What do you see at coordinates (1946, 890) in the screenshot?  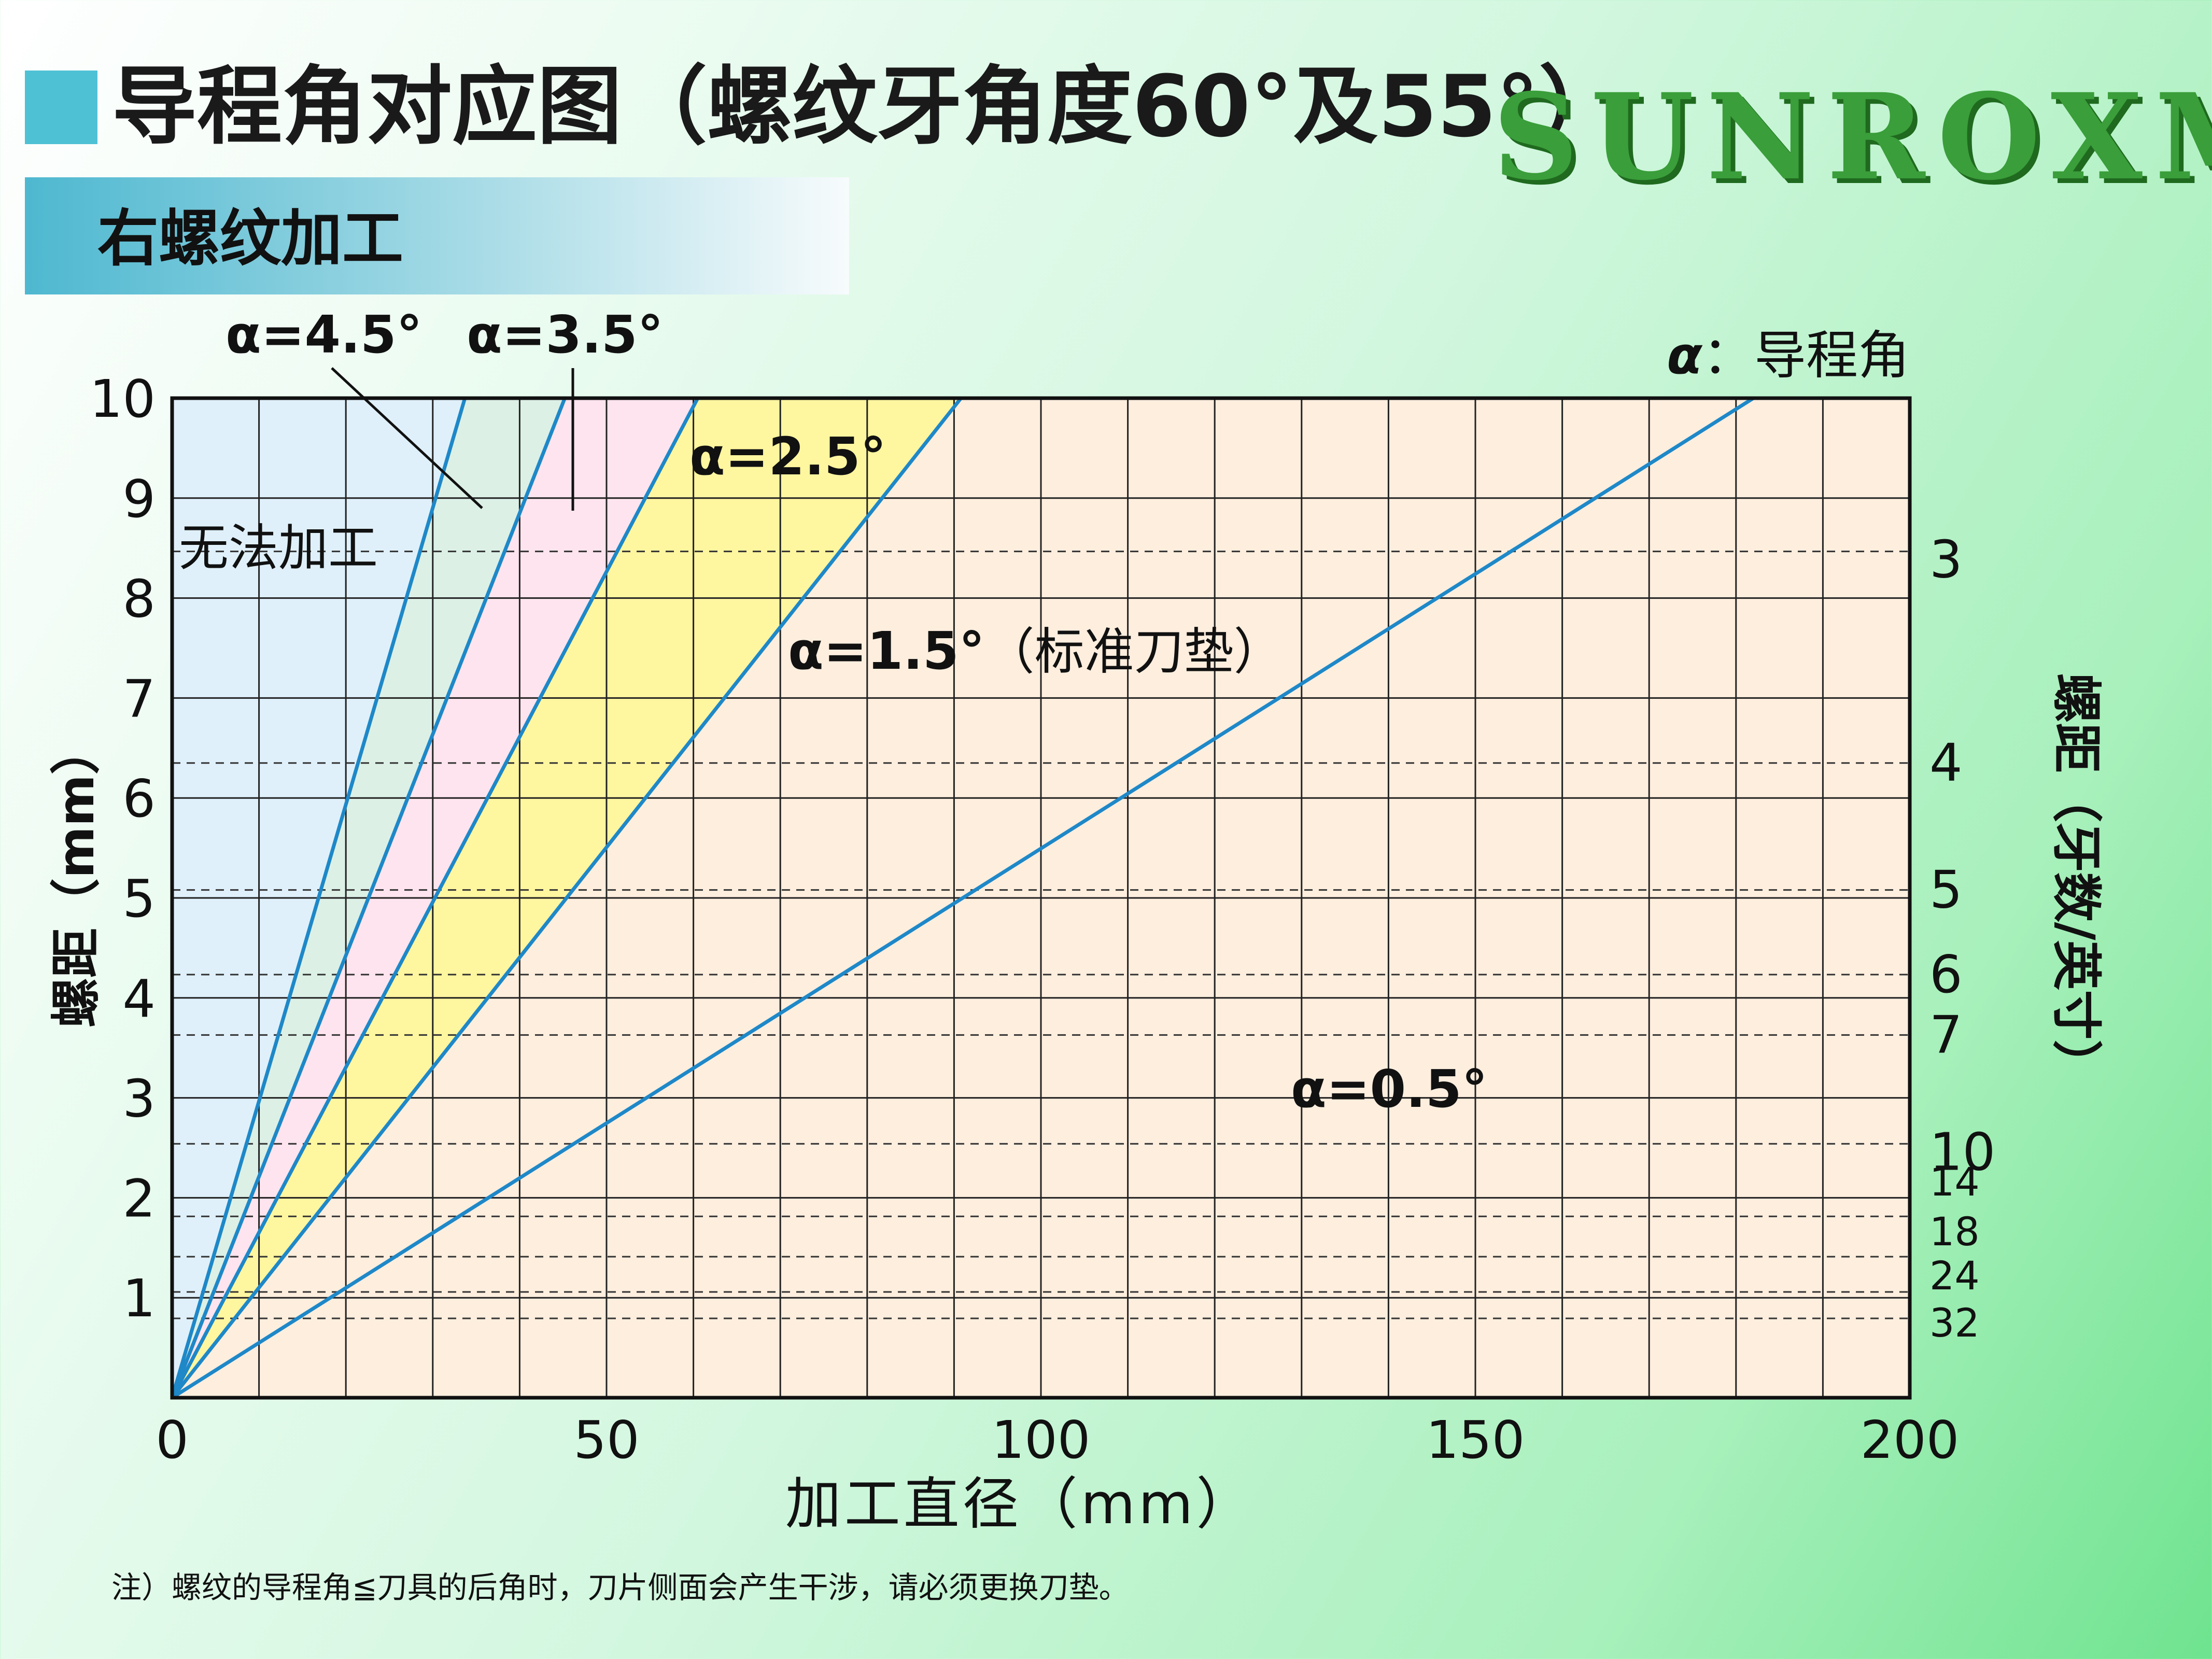 I see `tpi-tick-label: 5` at bounding box center [1946, 890].